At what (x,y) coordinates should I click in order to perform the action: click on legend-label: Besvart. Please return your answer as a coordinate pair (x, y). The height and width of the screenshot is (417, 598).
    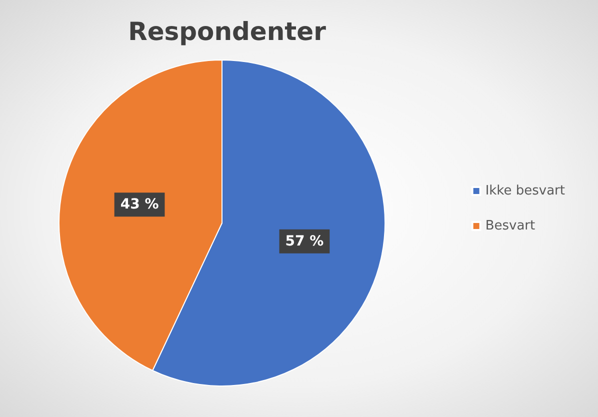
    Looking at the image, I should click on (510, 226).